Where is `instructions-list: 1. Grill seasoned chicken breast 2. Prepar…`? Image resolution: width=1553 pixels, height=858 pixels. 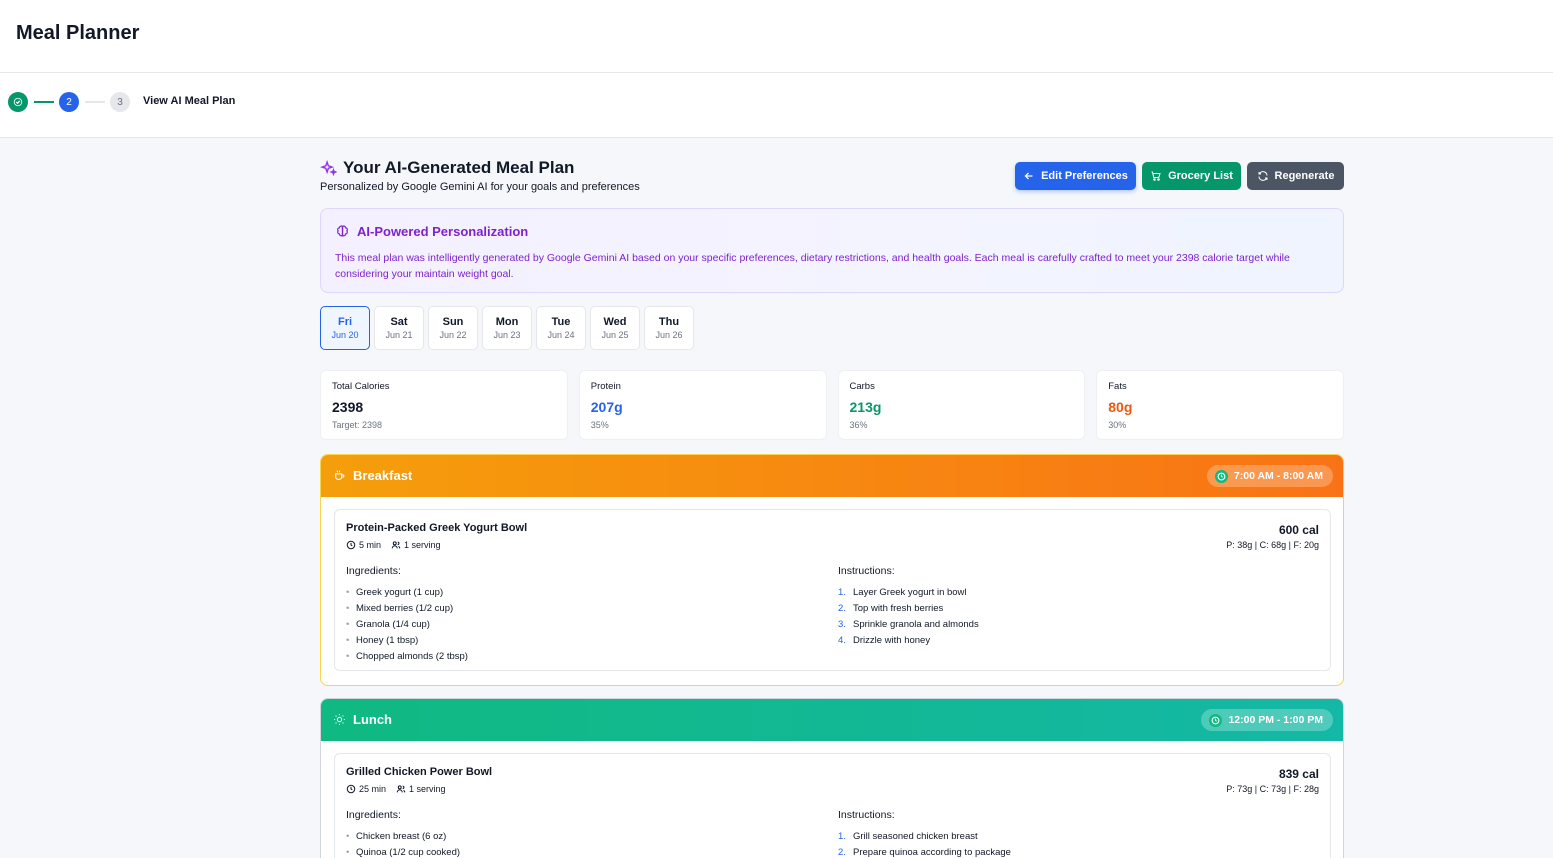
instructions-list: 1. Grill seasoned chicken breast 2. Prepar… is located at coordinates (924, 843).